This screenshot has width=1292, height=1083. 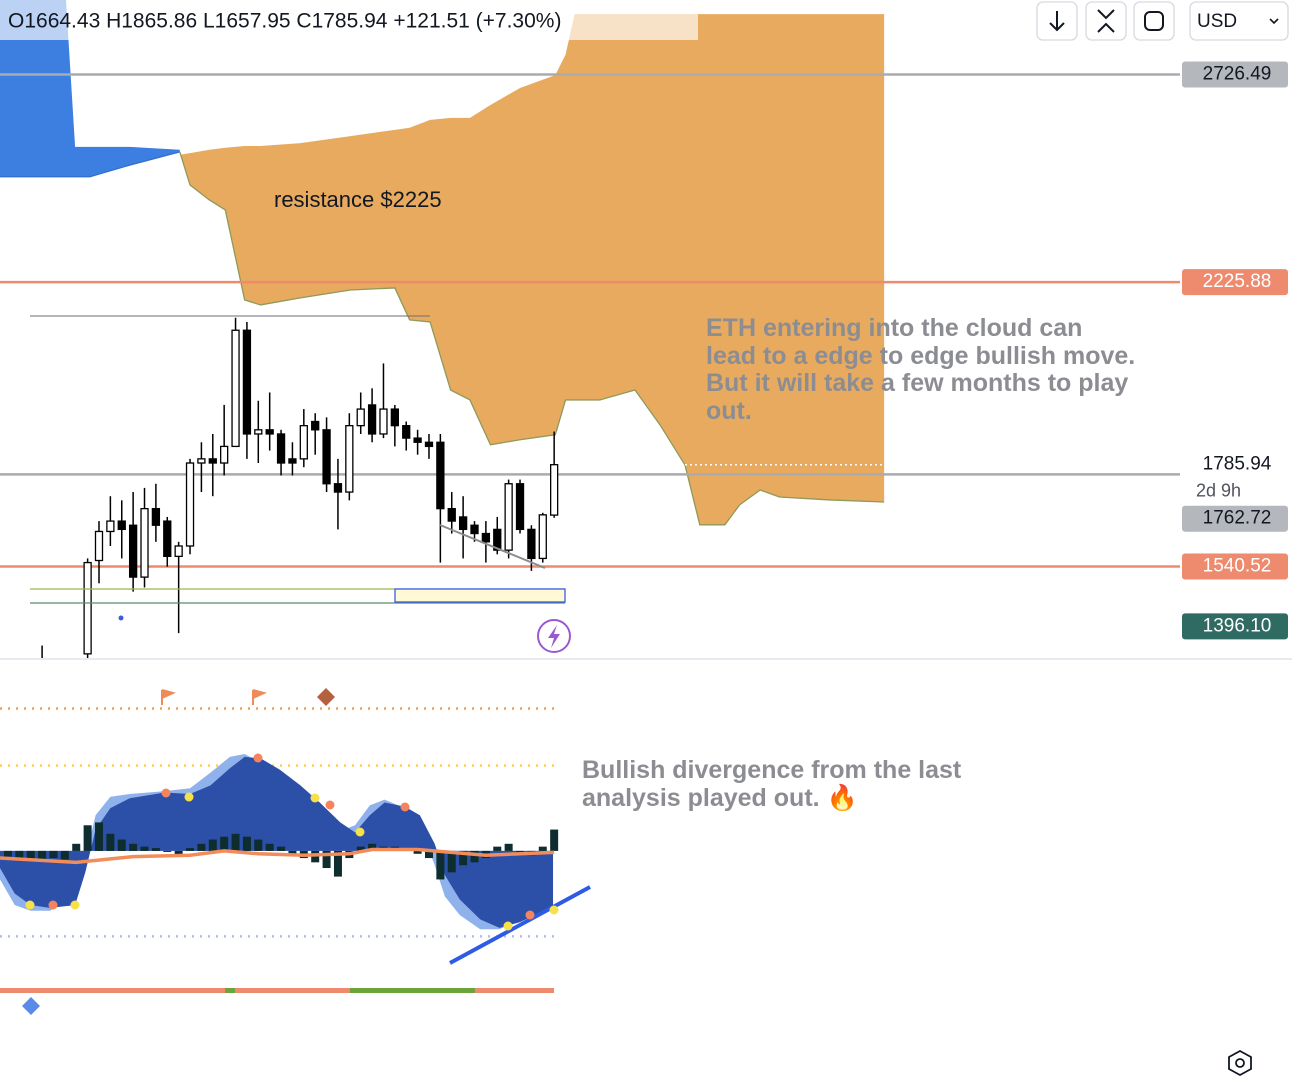 What do you see at coordinates (1237, 566) in the screenshot?
I see `price-label: 1540.52` at bounding box center [1237, 566].